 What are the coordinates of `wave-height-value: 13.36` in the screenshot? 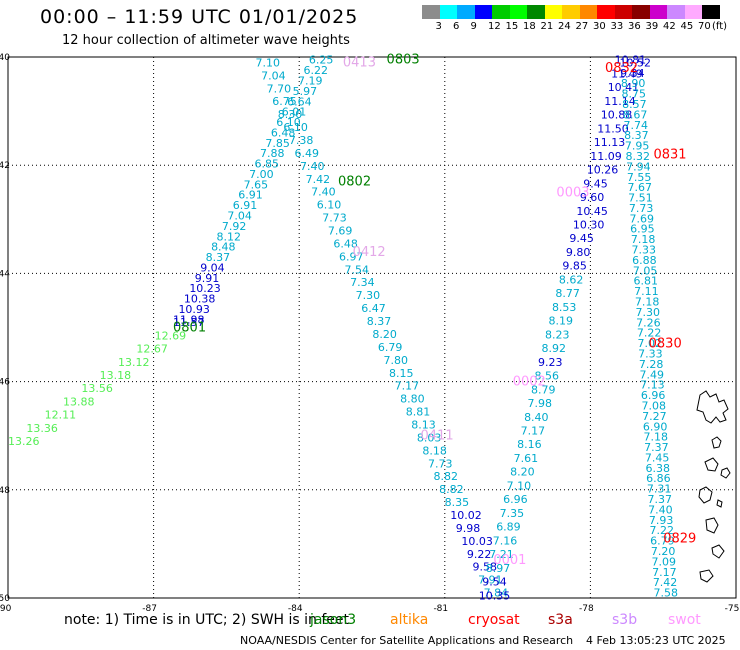 It's located at (42, 428).